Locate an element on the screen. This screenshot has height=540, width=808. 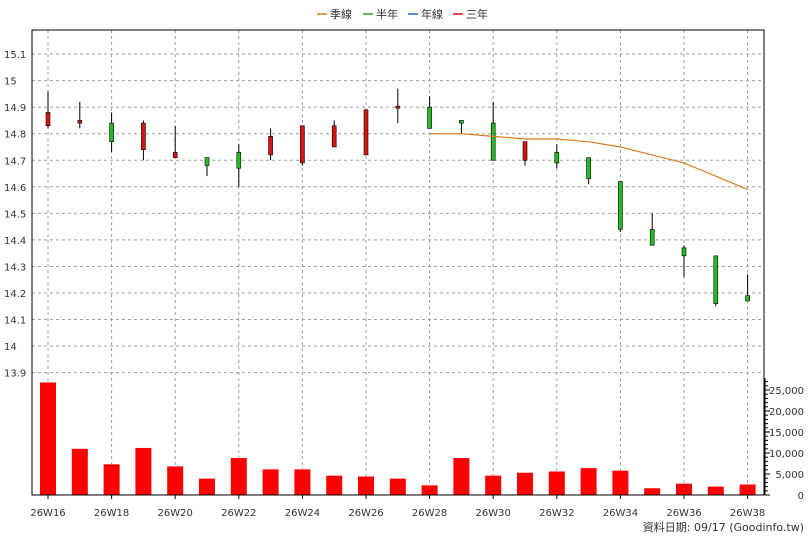
x-tick-label: 26W38 is located at coordinates (747, 513).